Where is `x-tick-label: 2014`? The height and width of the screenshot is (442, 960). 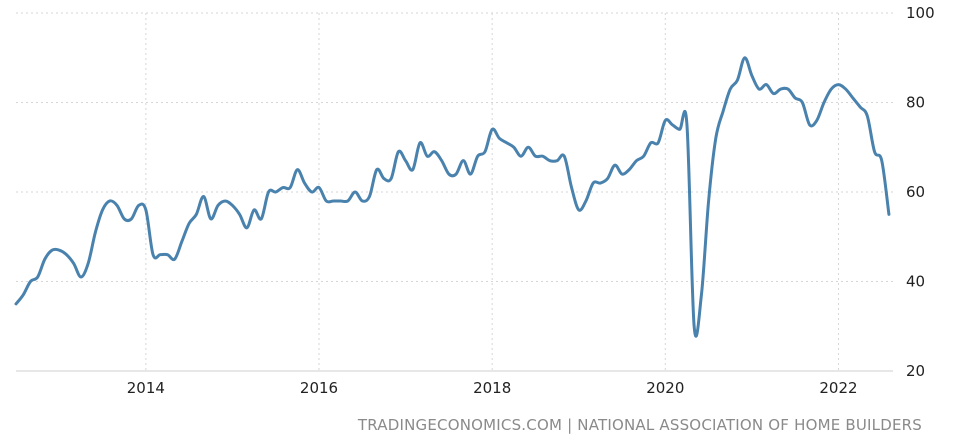 x-tick-label: 2014 is located at coordinates (146, 388).